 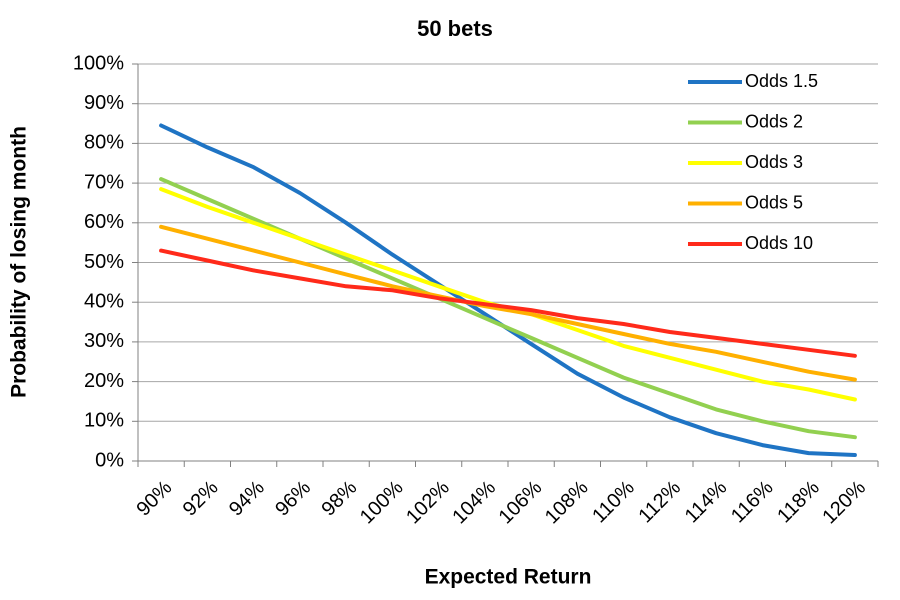 What do you see at coordinates (844, 503) in the screenshot?
I see `x-tick-label: 120%` at bounding box center [844, 503].